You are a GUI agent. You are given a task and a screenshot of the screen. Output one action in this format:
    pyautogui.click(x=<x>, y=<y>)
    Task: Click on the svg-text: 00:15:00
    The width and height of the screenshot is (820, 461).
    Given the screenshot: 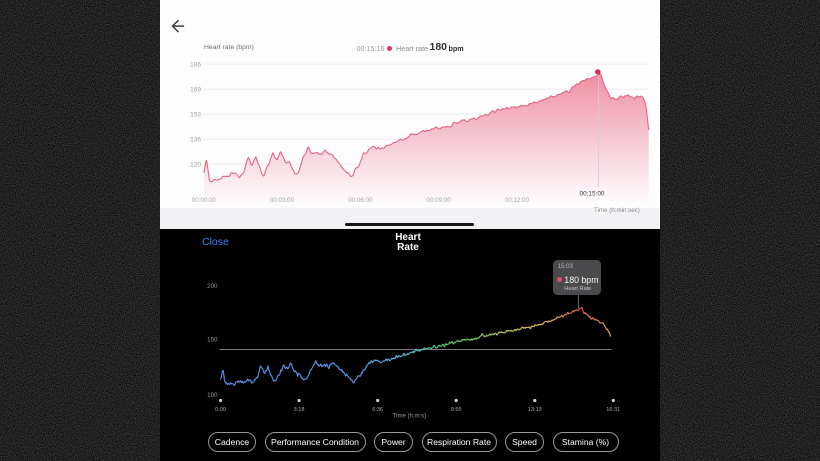 What is the action you would take?
    pyautogui.click(x=592, y=194)
    